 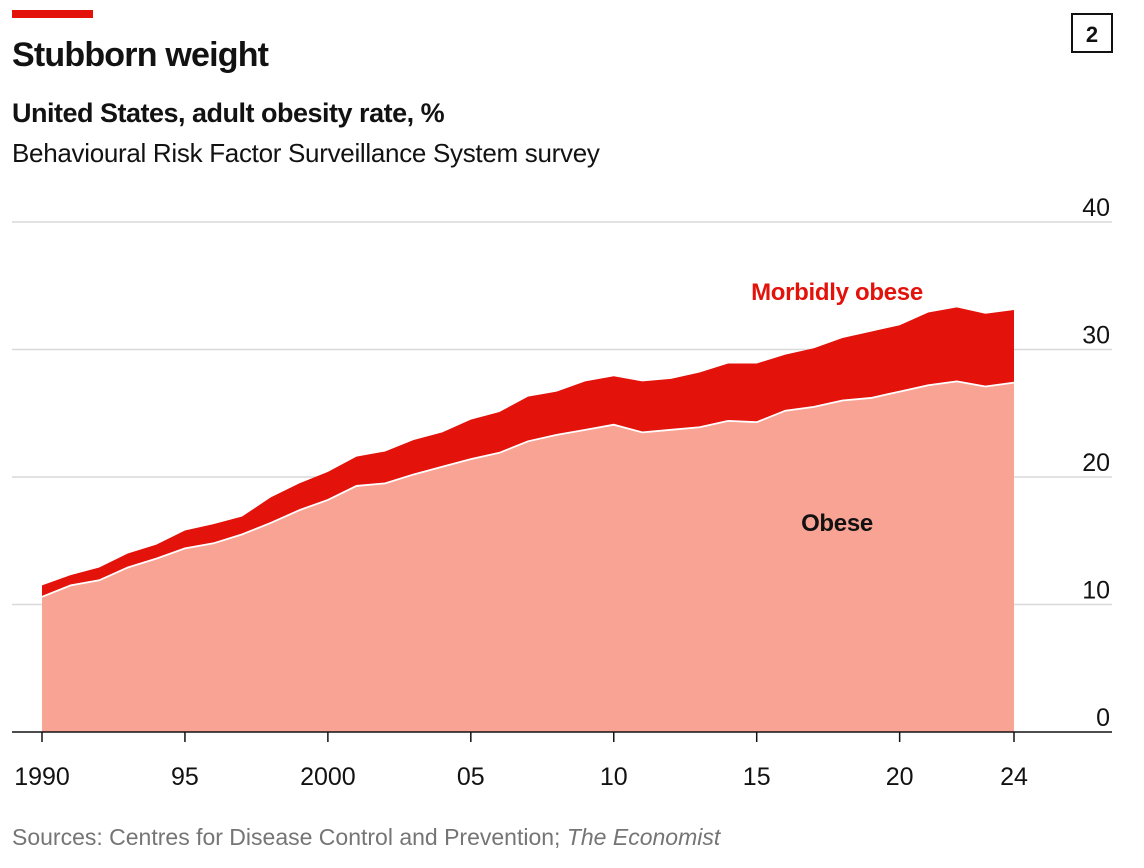 What do you see at coordinates (644, 837) in the screenshot?
I see `source-publisher: The Economist` at bounding box center [644, 837].